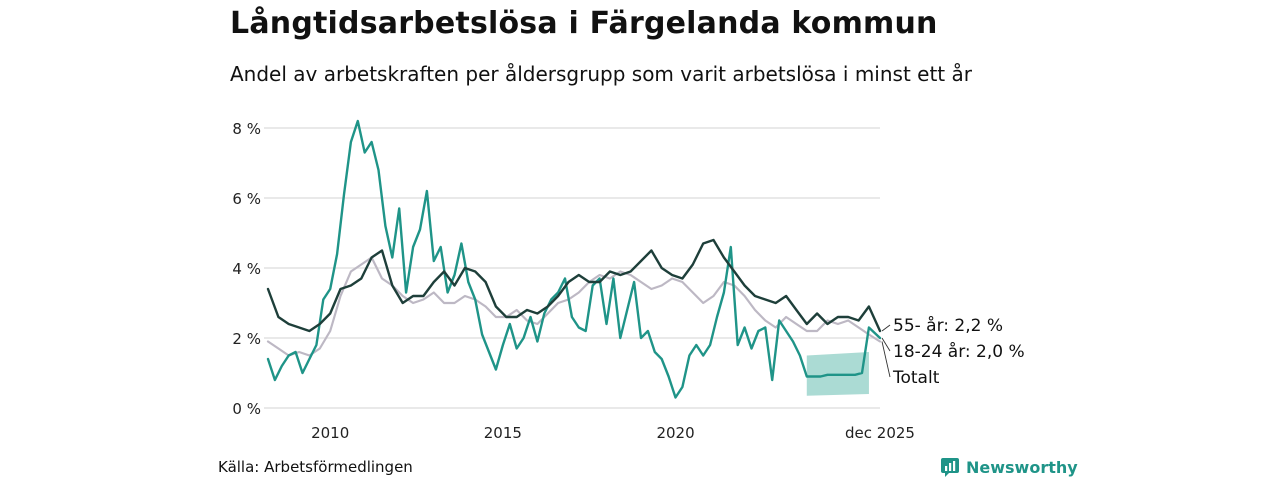 Image resolution: width=1280 pixels, height=480 pixels. What do you see at coordinates (246, 339) in the screenshot?
I see `y-tick-label: 2 %` at bounding box center [246, 339].